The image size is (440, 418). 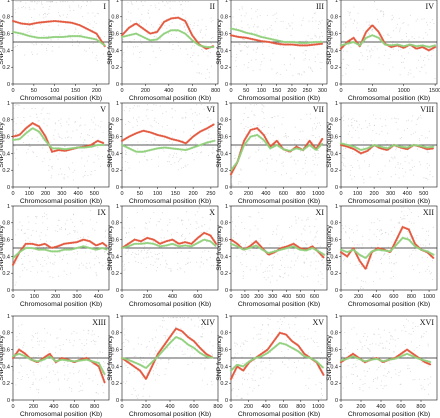 I want to click on x-tick-label: 400, so click(x=265, y=194).